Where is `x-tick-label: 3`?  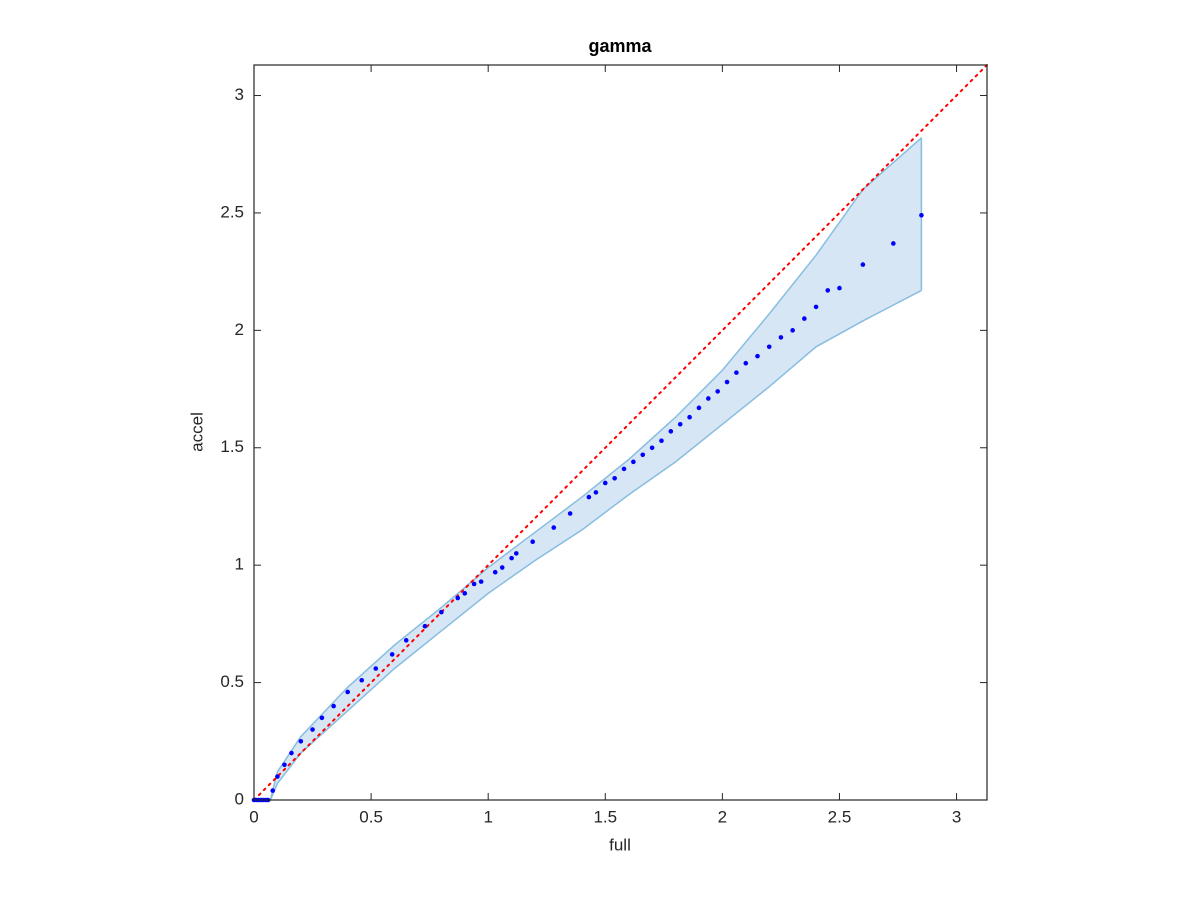 x-tick-label: 3 is located at coordinates (956, 816).